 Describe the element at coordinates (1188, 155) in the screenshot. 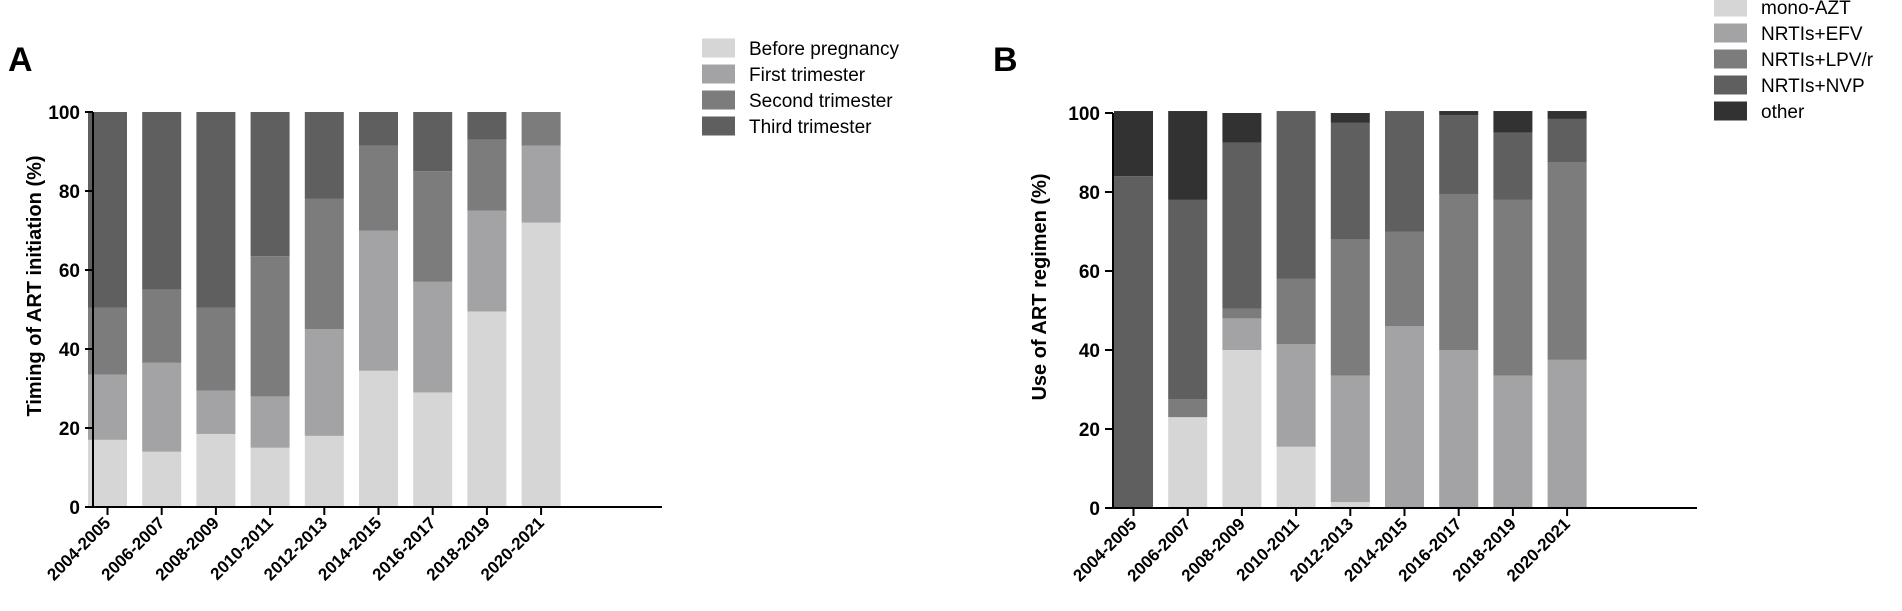

I see `bar-segment-5-2006-2007` at that location.